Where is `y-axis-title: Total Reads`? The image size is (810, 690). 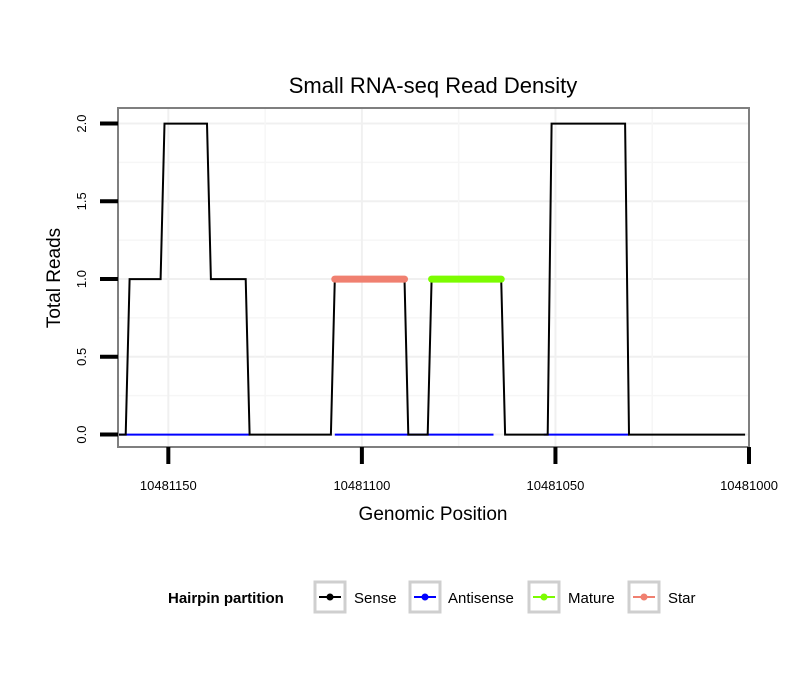 y-axis-title: Total Reads is located at coordinates (54, 278).